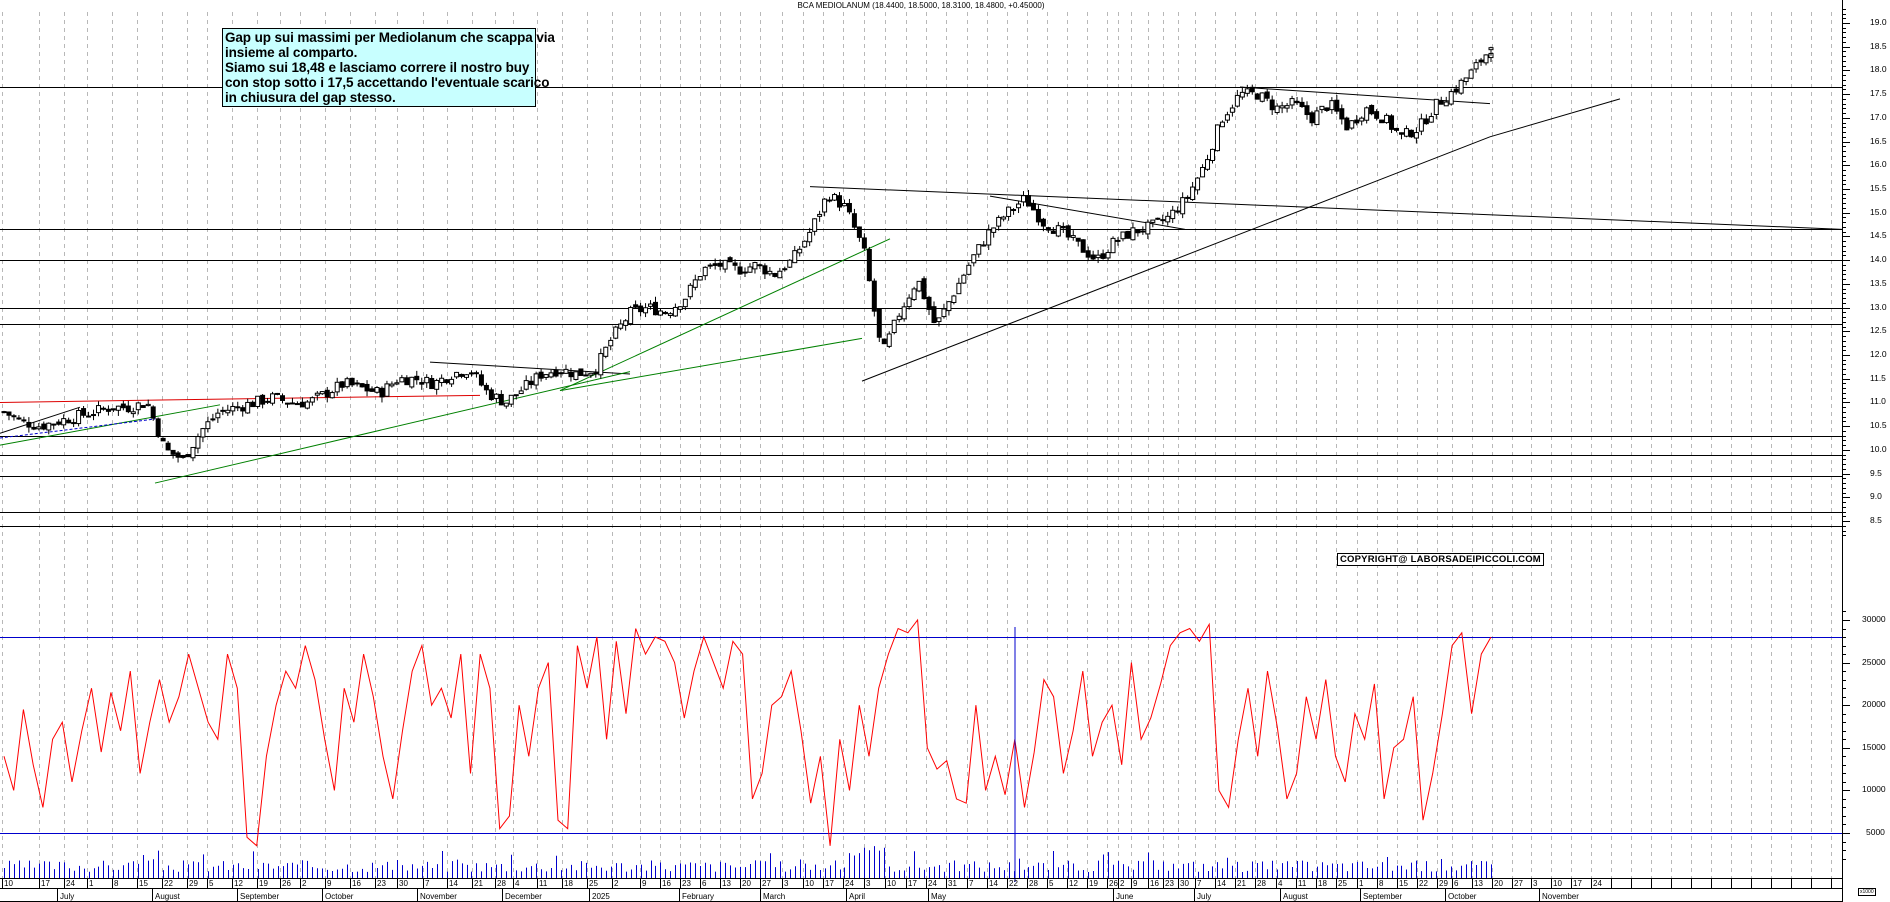 Image resolution: width=1890 pixels, height=902 pixels. I want to click on y-tick-label: 16.5, so click(1878, 140).